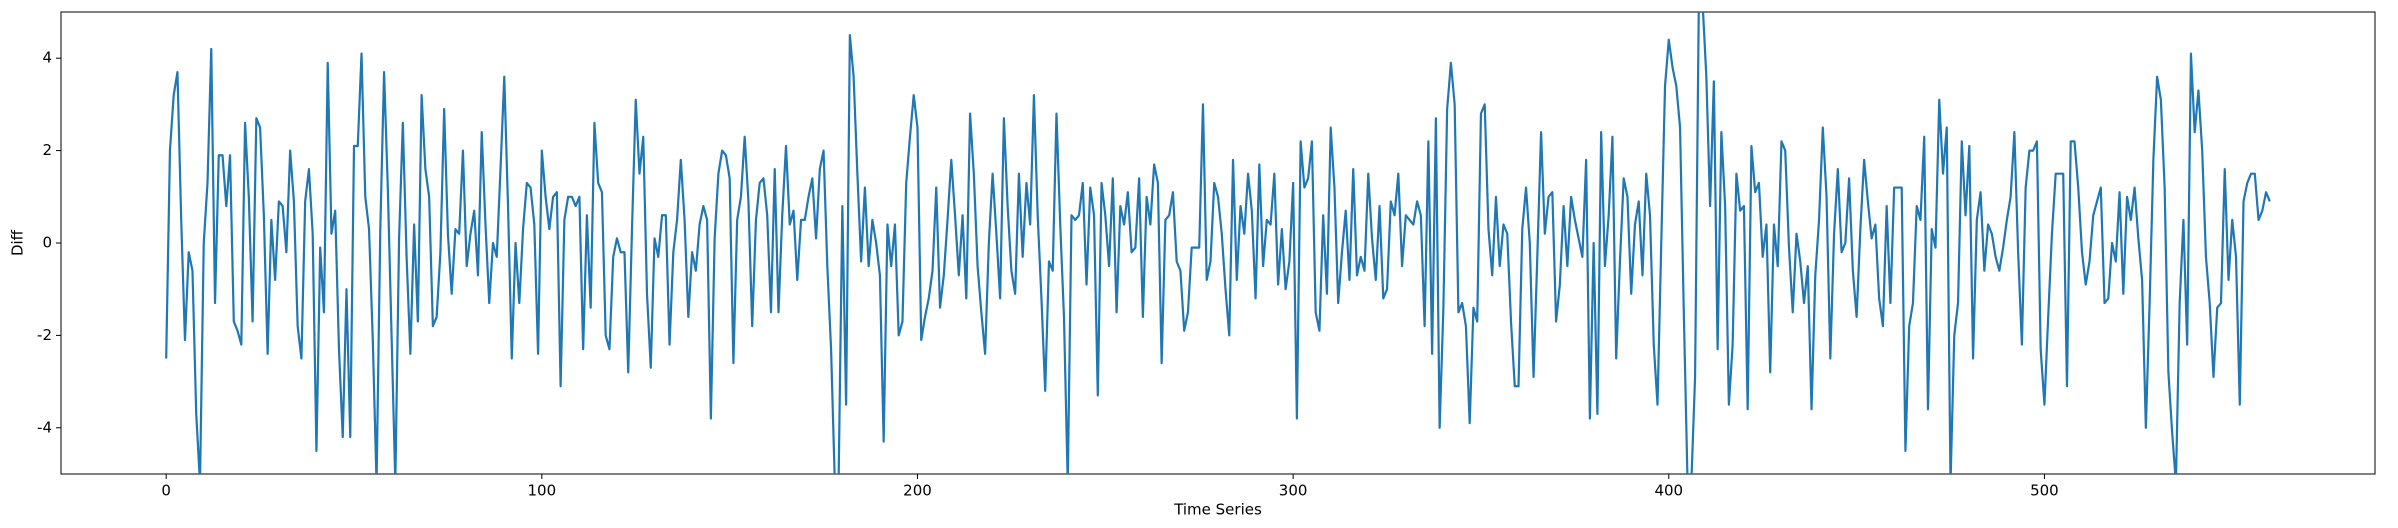  I want to click on x-tick-label: 300, so click(1293, 491).